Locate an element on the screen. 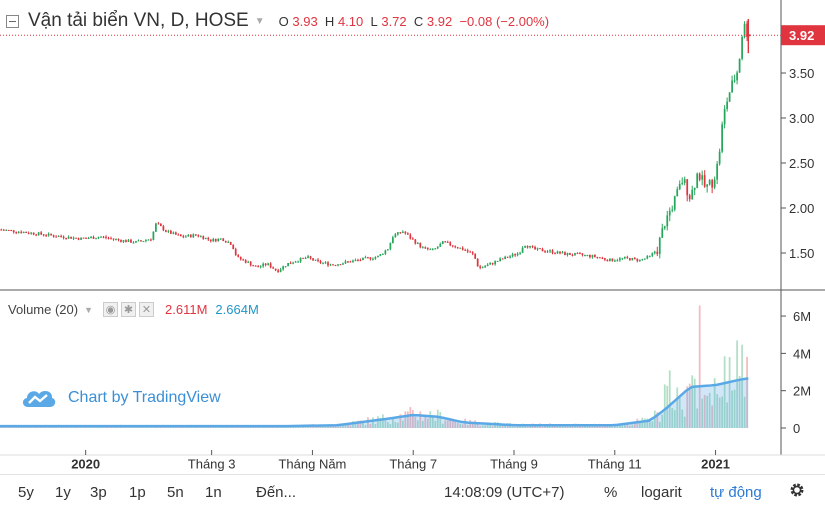  volume-title: Volume (20) is located at coordinates (43, 309).